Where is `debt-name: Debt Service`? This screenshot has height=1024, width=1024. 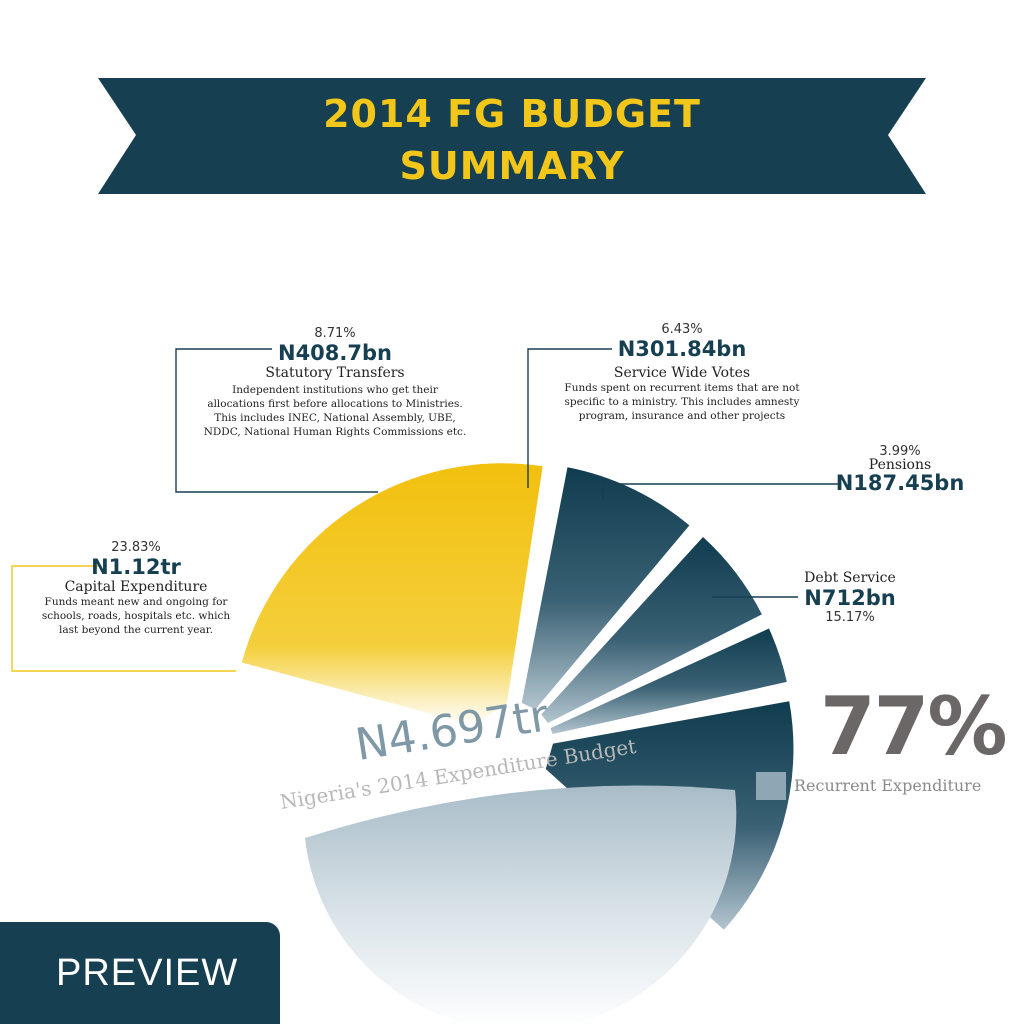 debt-name: Debt Service is located at coordinates (850, 578).